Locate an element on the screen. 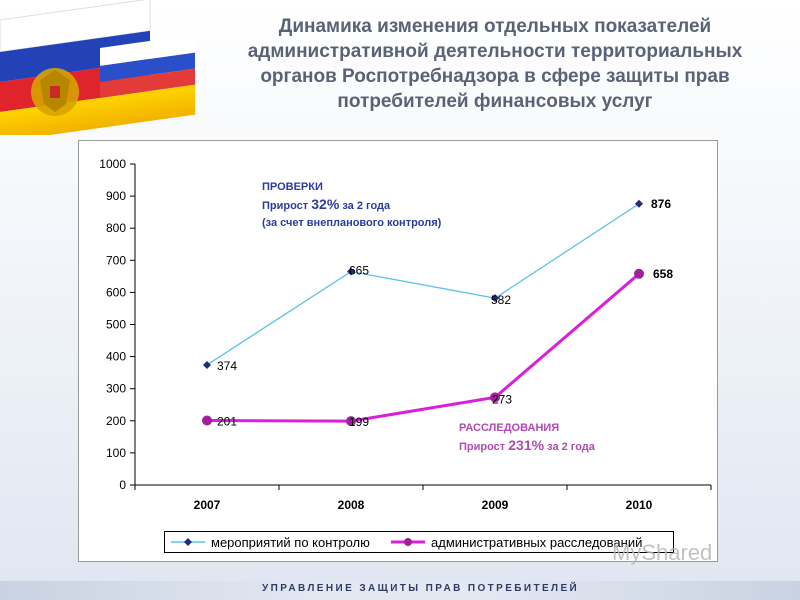  data-label-investigations: 273 is located at coordinates (502, 399).